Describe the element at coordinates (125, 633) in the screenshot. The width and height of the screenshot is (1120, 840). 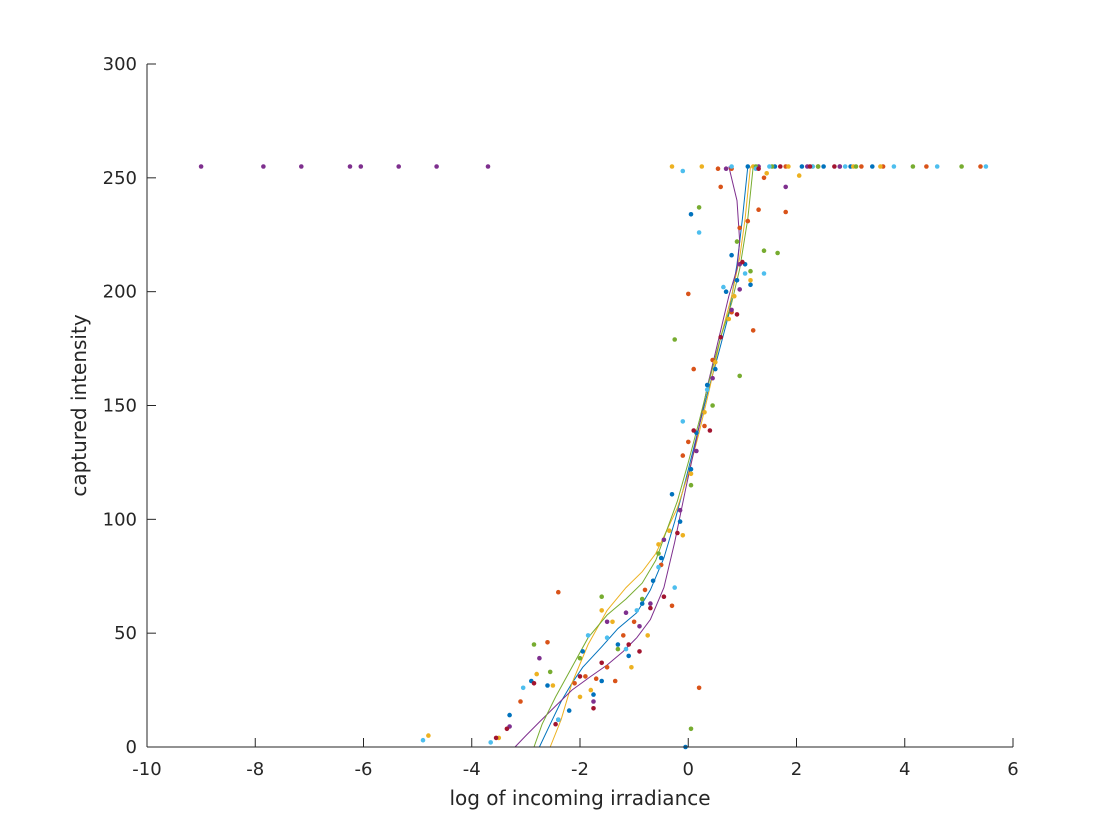
I see `y-tick-label: 50` at that location.